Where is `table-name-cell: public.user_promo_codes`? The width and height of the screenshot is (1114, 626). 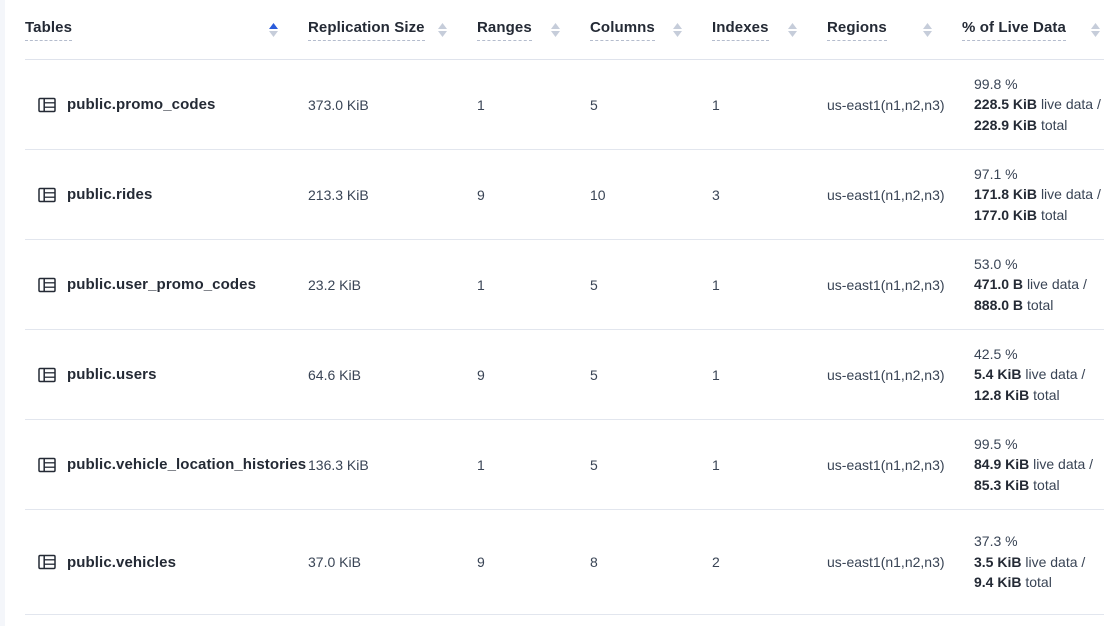 table-name-cell: public.user_promo_codes is located at coordinates (166, 284).